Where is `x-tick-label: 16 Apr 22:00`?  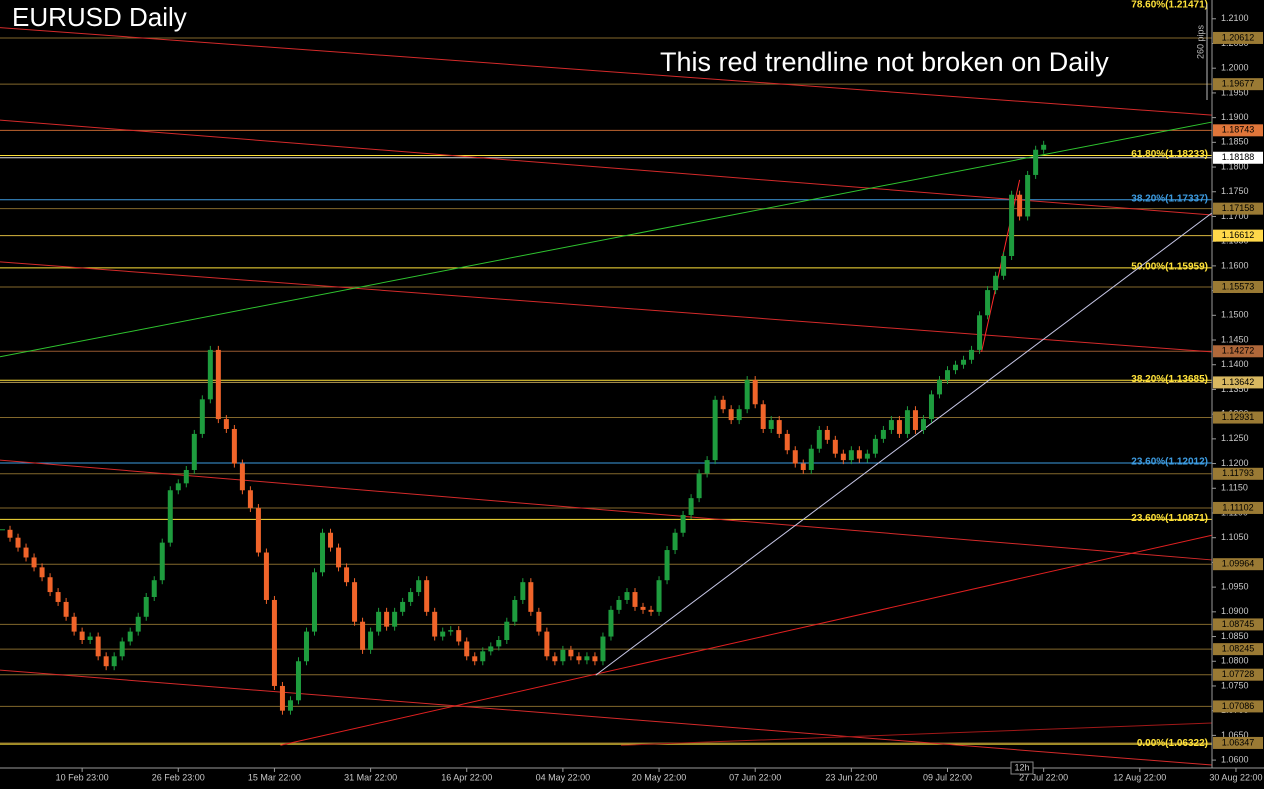
x-tick-label: 16 Apr 22:00 is located at coordinates (466, 777).